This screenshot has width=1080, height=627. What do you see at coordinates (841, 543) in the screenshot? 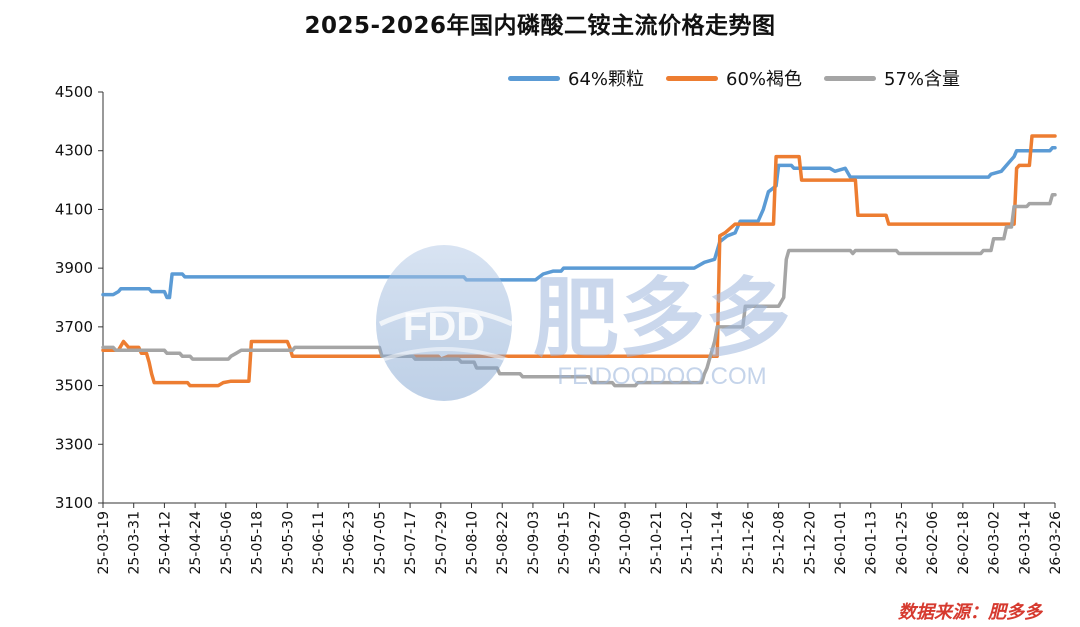
I see `x-tick-label: 26-01-01` at bounding box center [841, 543].